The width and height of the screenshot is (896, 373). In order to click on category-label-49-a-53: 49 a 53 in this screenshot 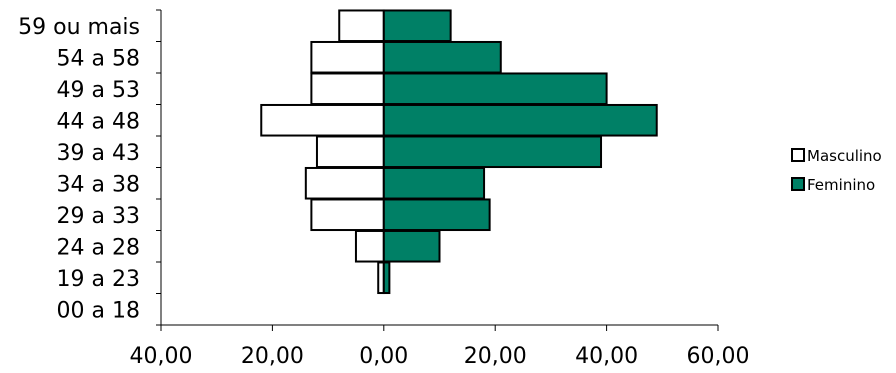, I will do `click(98, 90)`.